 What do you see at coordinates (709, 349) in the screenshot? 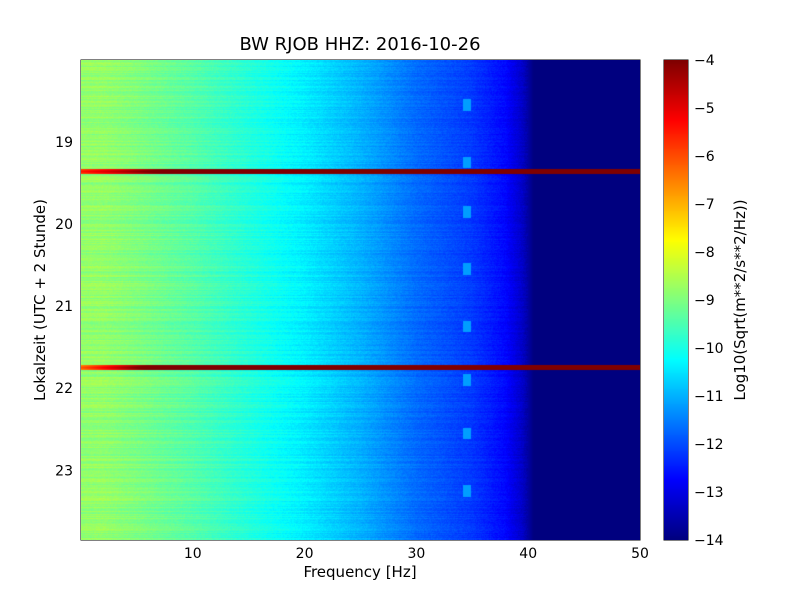
I see `colorbar-tick-label: −10` at bounding box center [709, 349].